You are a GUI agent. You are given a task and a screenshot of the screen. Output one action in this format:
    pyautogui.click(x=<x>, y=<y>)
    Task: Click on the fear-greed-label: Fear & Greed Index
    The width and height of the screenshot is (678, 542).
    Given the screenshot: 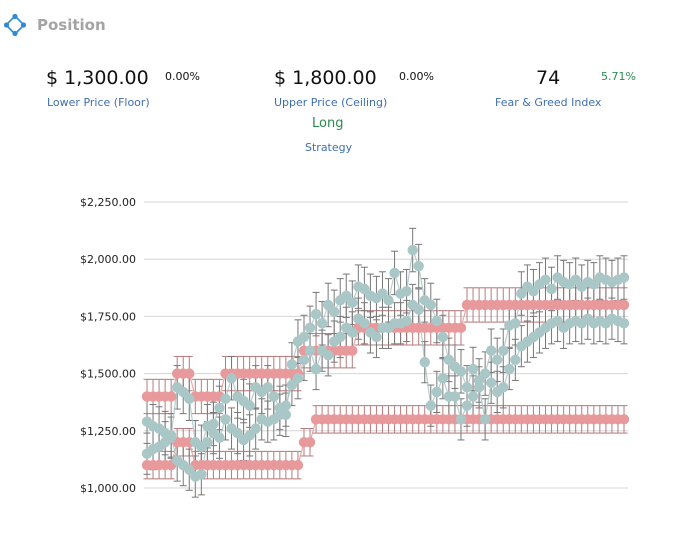 What is the action you would take?
    pyautogui.click(x=548, y=102)
    